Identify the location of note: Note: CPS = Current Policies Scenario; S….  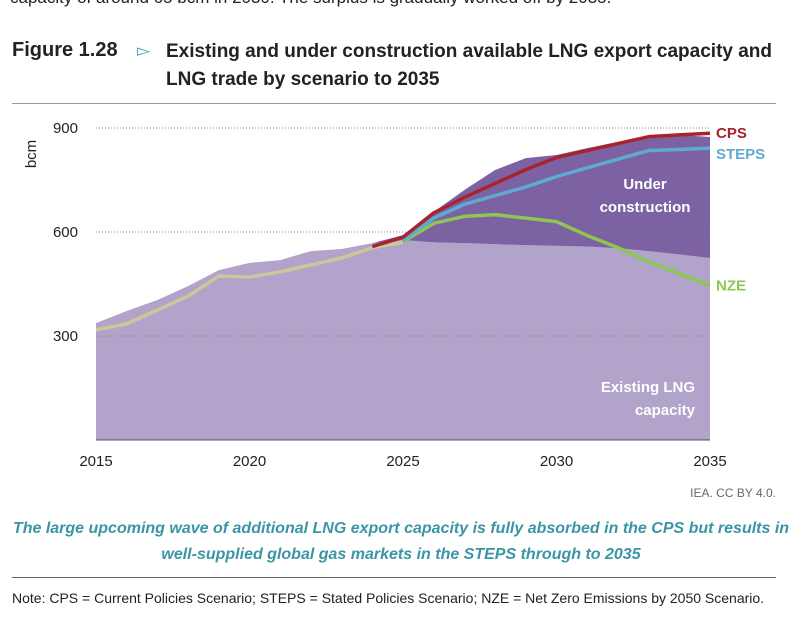
(388, 598).